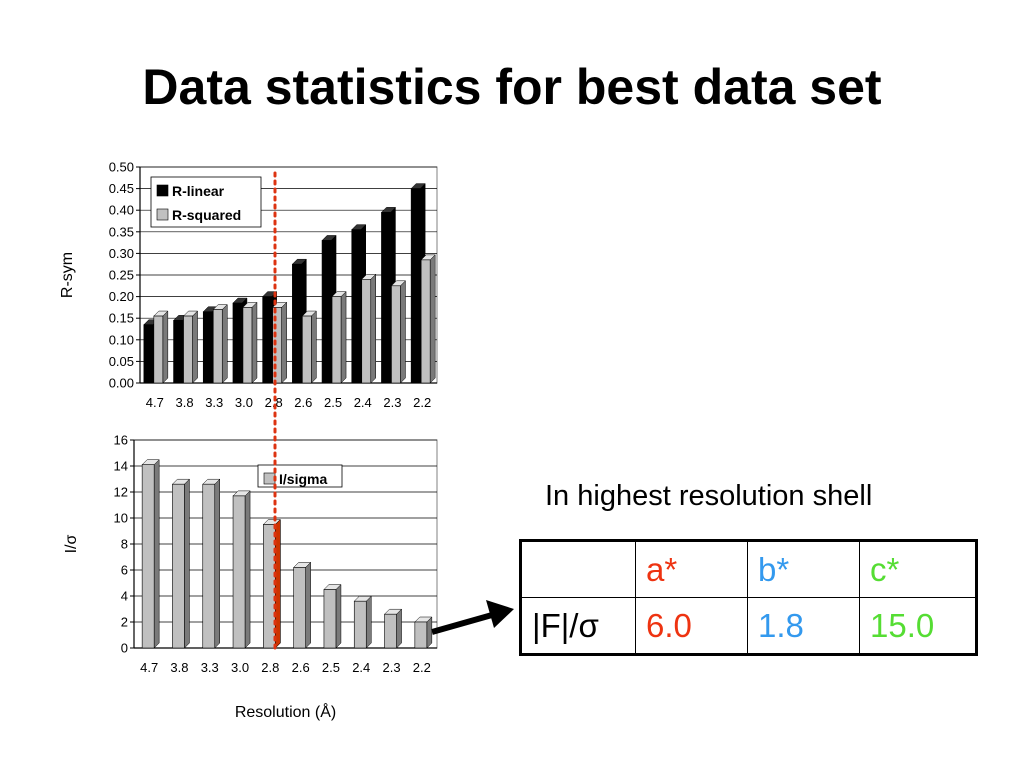 The width and height of the screenshot is (1024, 768). I want to click on bar-isigma-4.7, so click(150, 554).